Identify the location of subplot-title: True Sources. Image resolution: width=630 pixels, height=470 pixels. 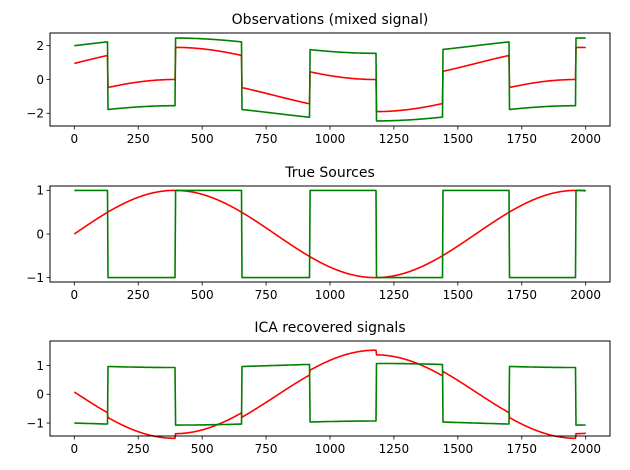
(329, 173).